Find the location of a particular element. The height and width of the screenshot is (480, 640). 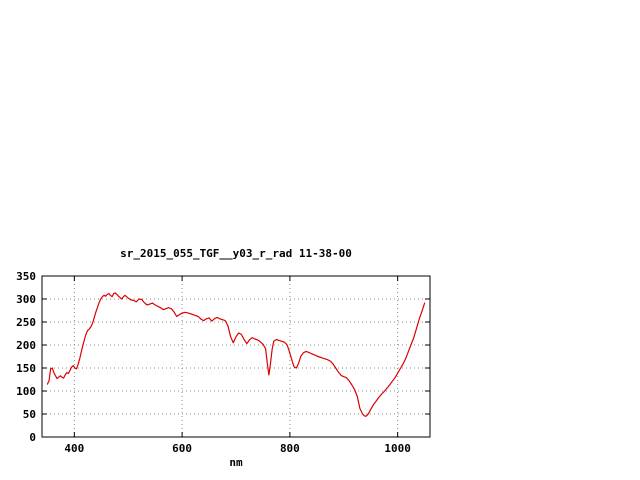

y-tick-label: 150 is located at coordinates (26, 368).